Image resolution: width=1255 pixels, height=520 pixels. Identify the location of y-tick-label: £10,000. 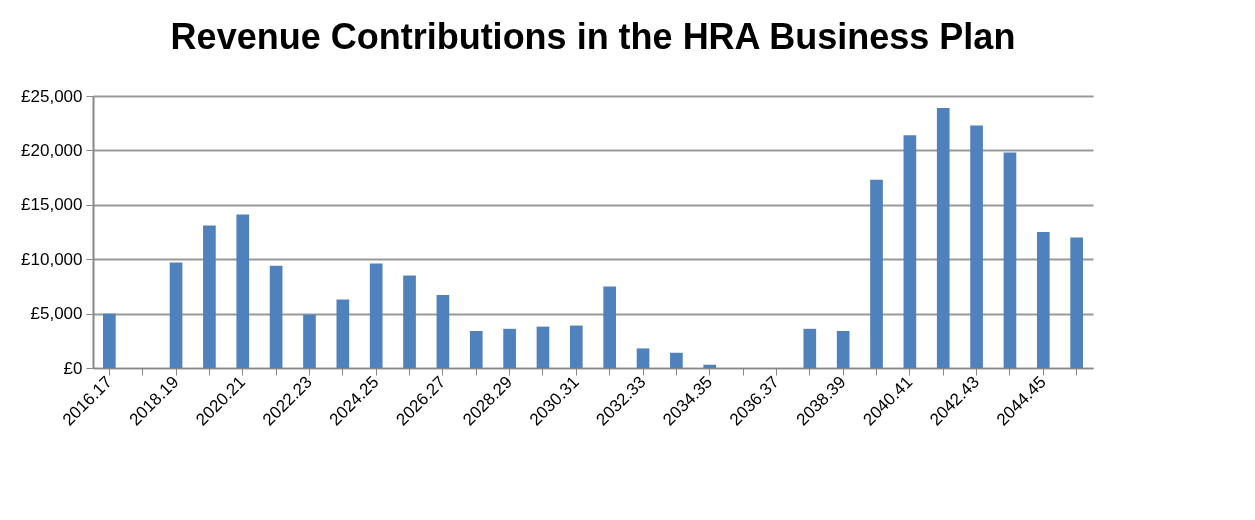
(52, 259).